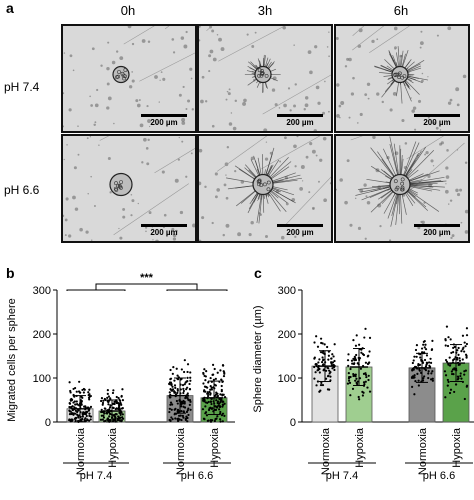 The height and width of the screenshot is (500, 474). I want to click on panel-c-letter: c, so click(258, 273).